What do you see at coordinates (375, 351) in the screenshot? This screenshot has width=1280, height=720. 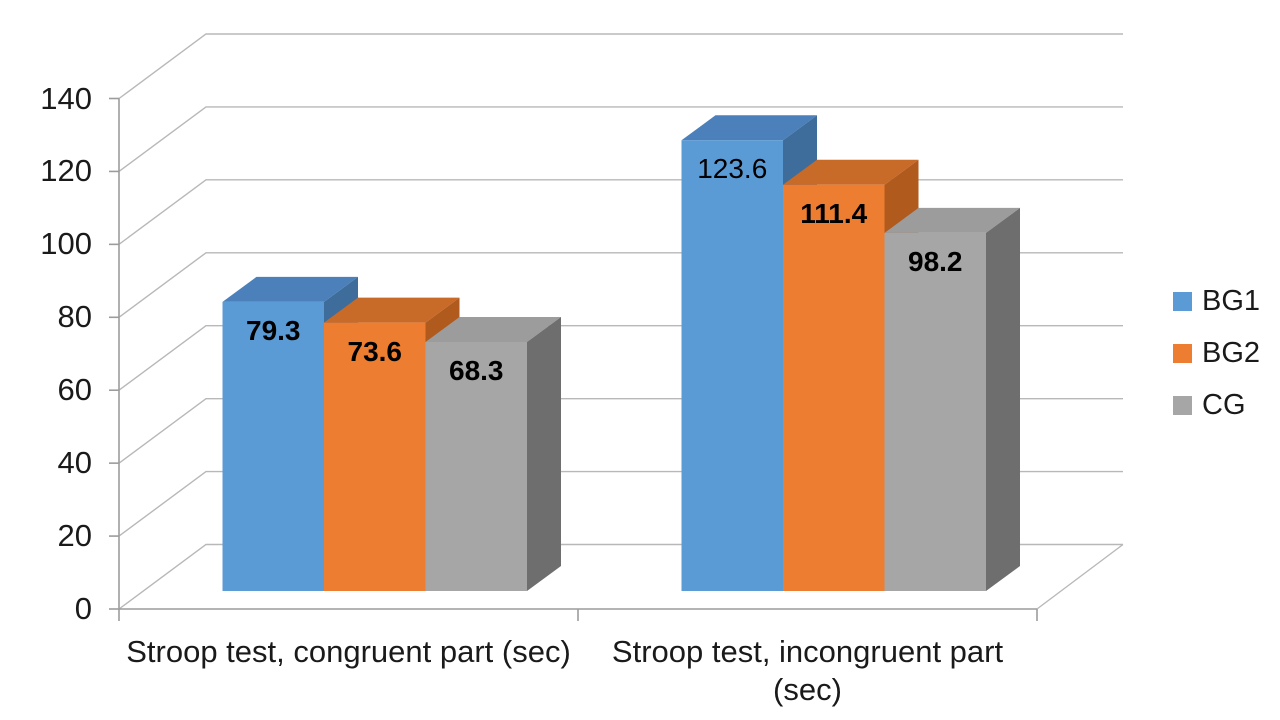 I see `data-label-BG2: 73.6` at bounding box center [375, 351].